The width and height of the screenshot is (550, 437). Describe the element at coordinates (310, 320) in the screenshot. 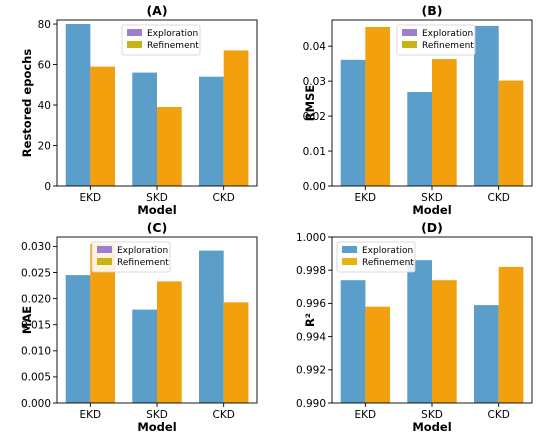

I see `y-axis-label: R²` at that location.